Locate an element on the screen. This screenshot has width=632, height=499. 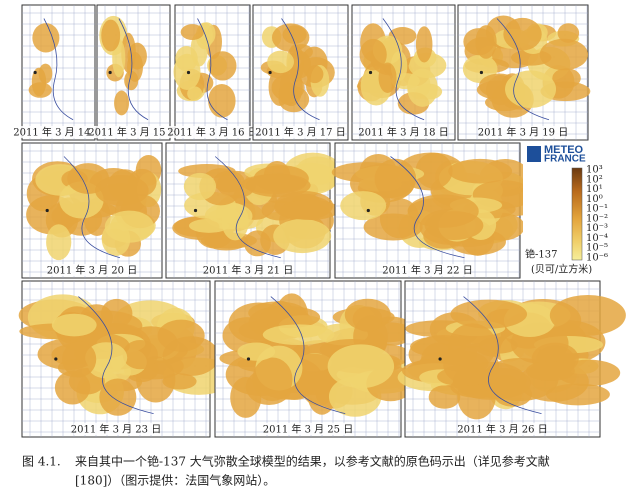
date-label: 2011 年 3 月 21 日 is located at coordinates (248, 270).